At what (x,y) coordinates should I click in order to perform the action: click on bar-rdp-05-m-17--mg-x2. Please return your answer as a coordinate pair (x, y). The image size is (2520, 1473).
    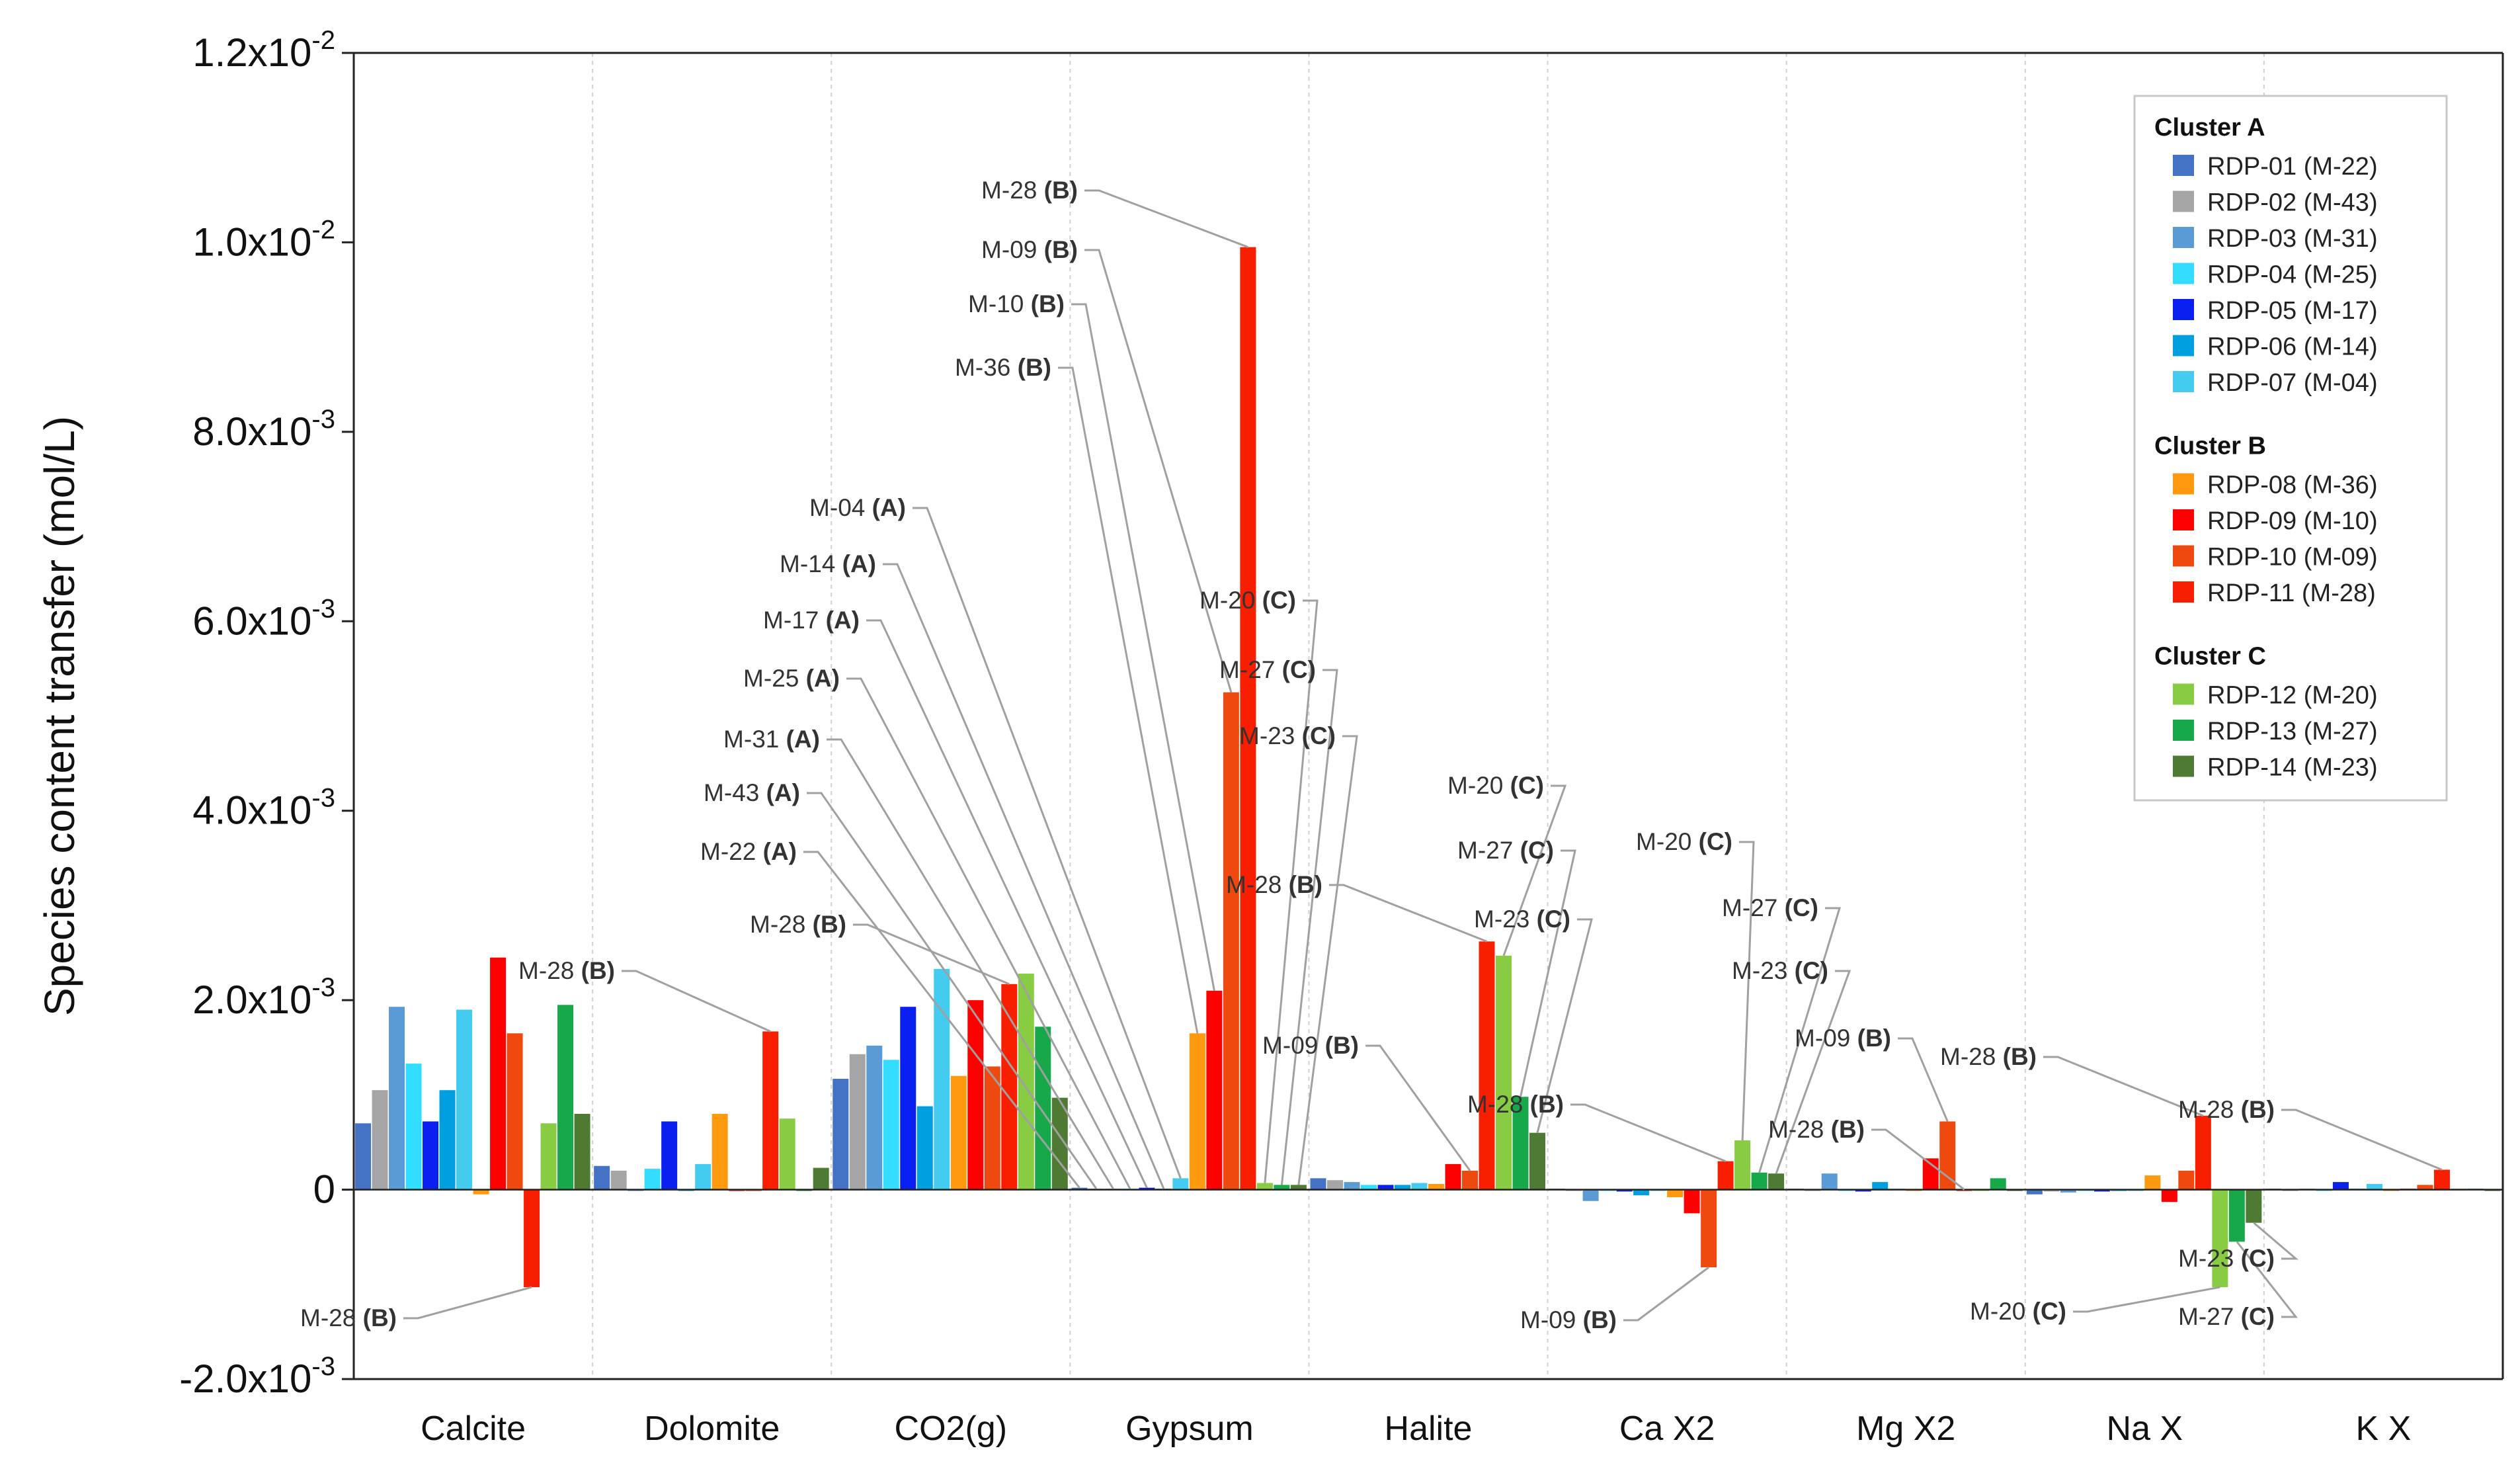
    Looking at the image, I should click on (1863, 1190).